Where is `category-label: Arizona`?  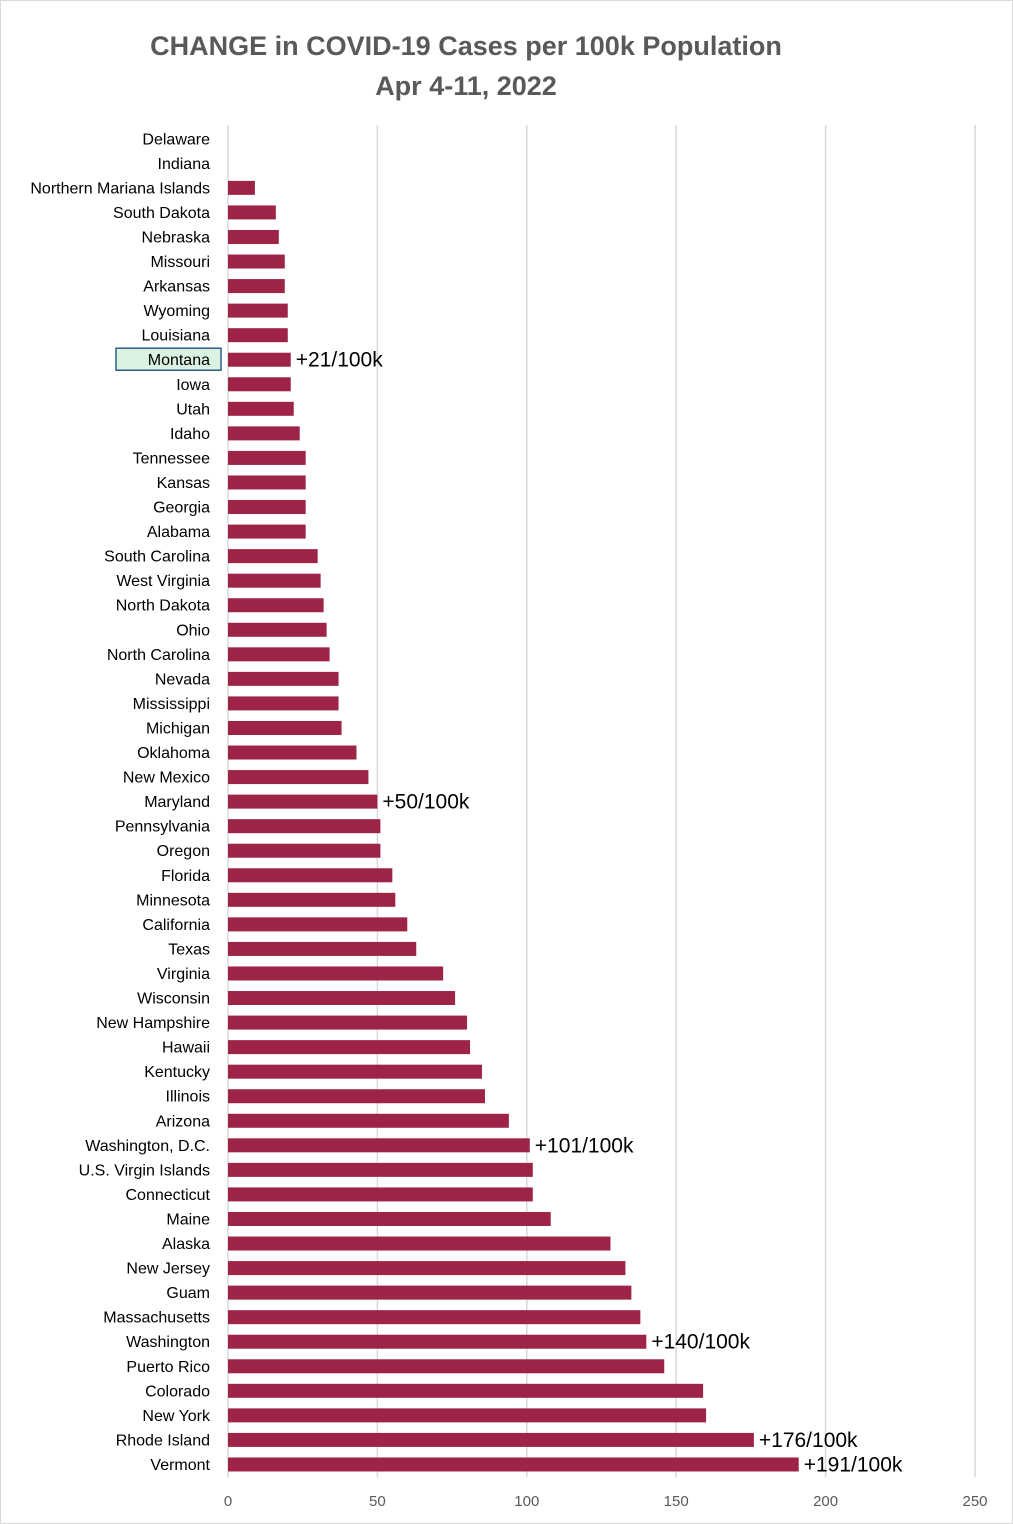 category-label: Arizona is located at coordinates (183, 1121).